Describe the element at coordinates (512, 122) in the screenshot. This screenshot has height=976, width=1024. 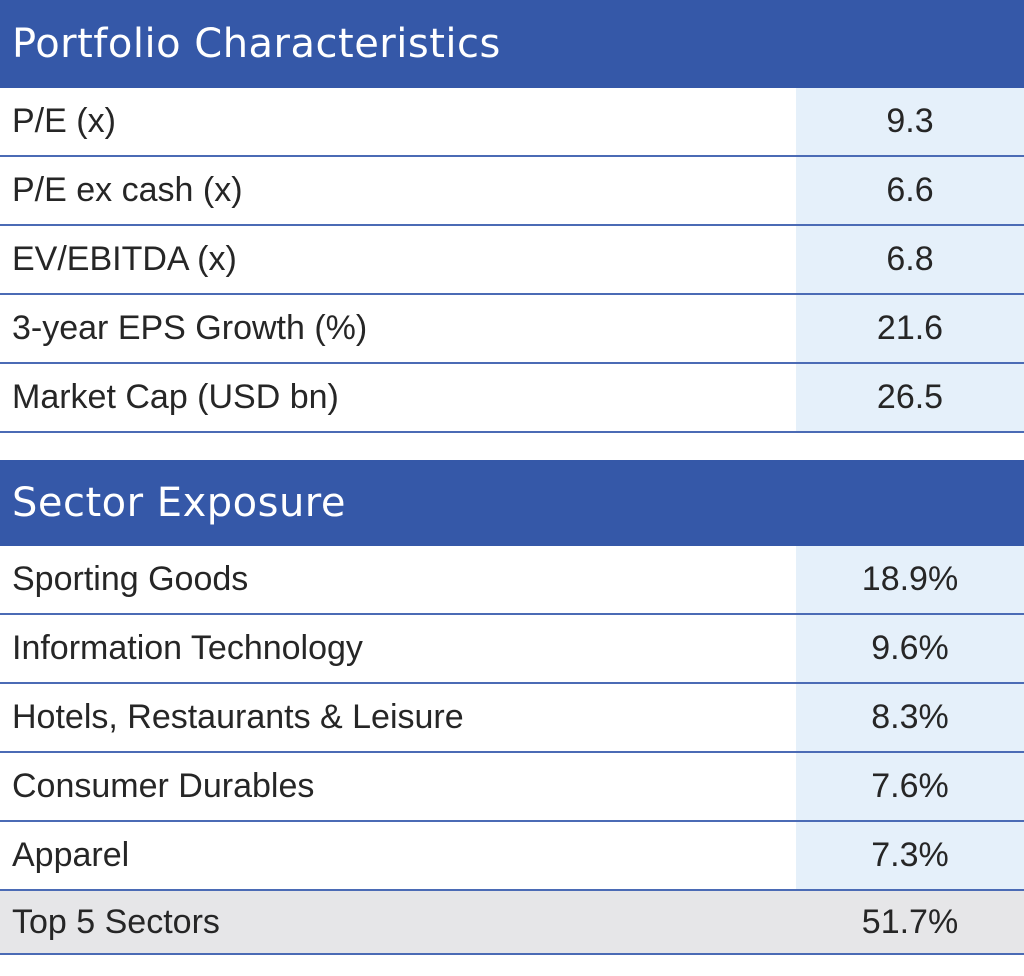
I see `table-row: P/E (x) 9.3` at that location.